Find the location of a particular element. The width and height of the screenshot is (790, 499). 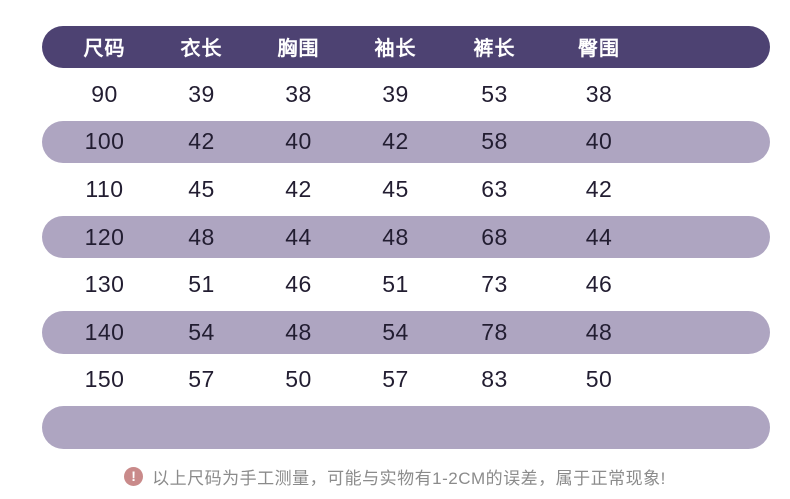

cell-chest: 38 is located at coordinates (298, 93).